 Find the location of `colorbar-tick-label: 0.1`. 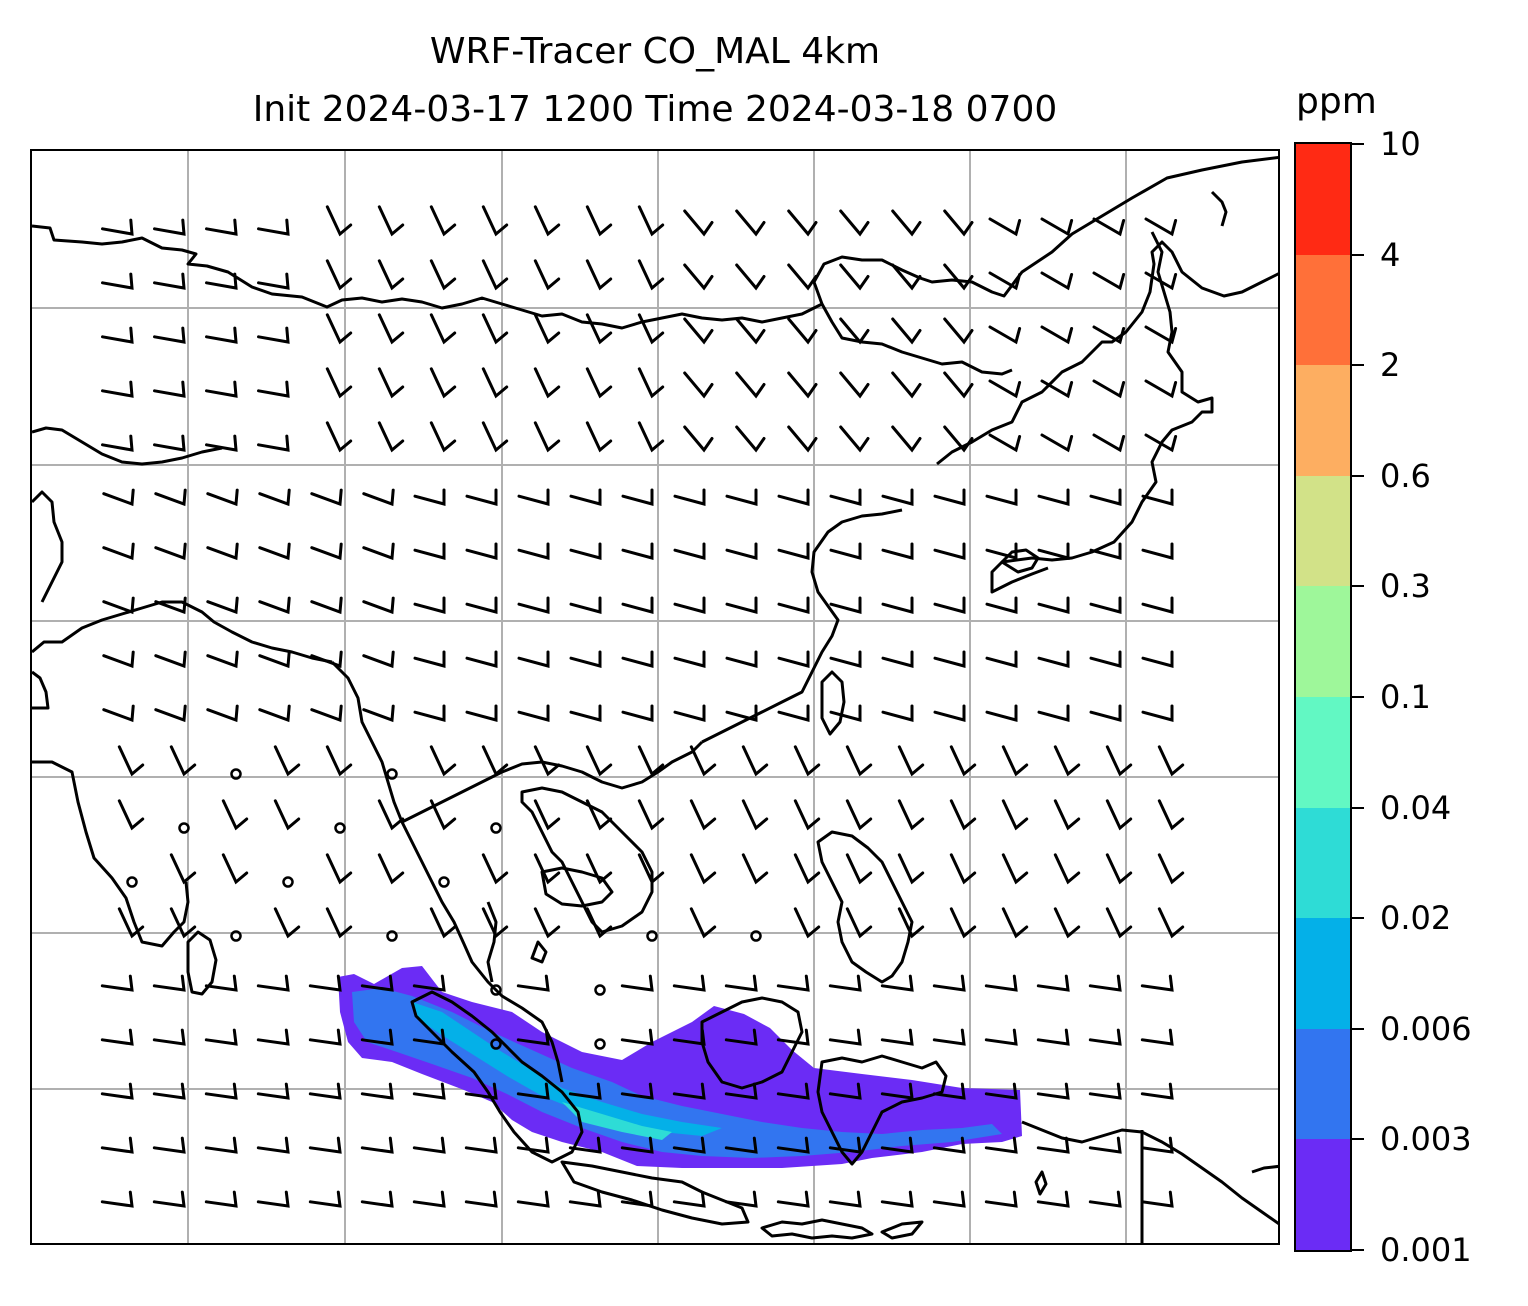

colorbar-tick-label: 0.1 is located at coordinates (1405, 697).